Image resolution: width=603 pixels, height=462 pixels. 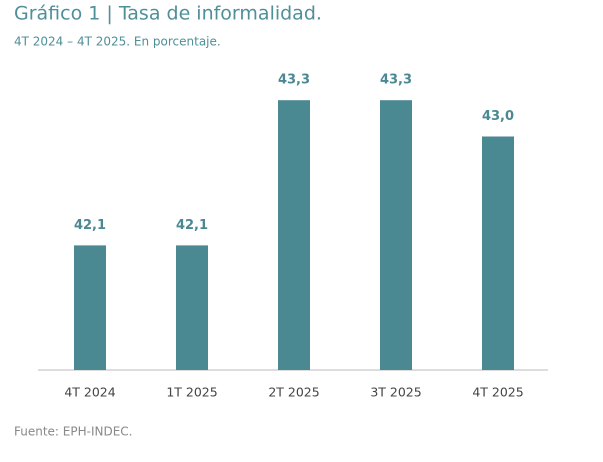 I want to click on x-tick-label: 2T 2025, so click(x=293, y=392).